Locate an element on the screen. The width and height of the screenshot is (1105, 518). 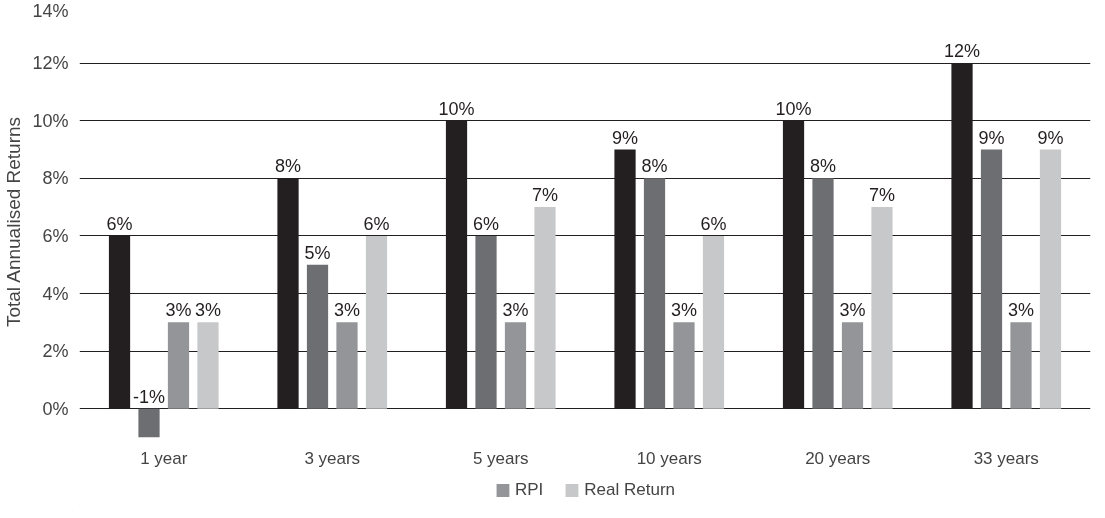
x-tick-label: 20 years is located at coordinates (838, 458).